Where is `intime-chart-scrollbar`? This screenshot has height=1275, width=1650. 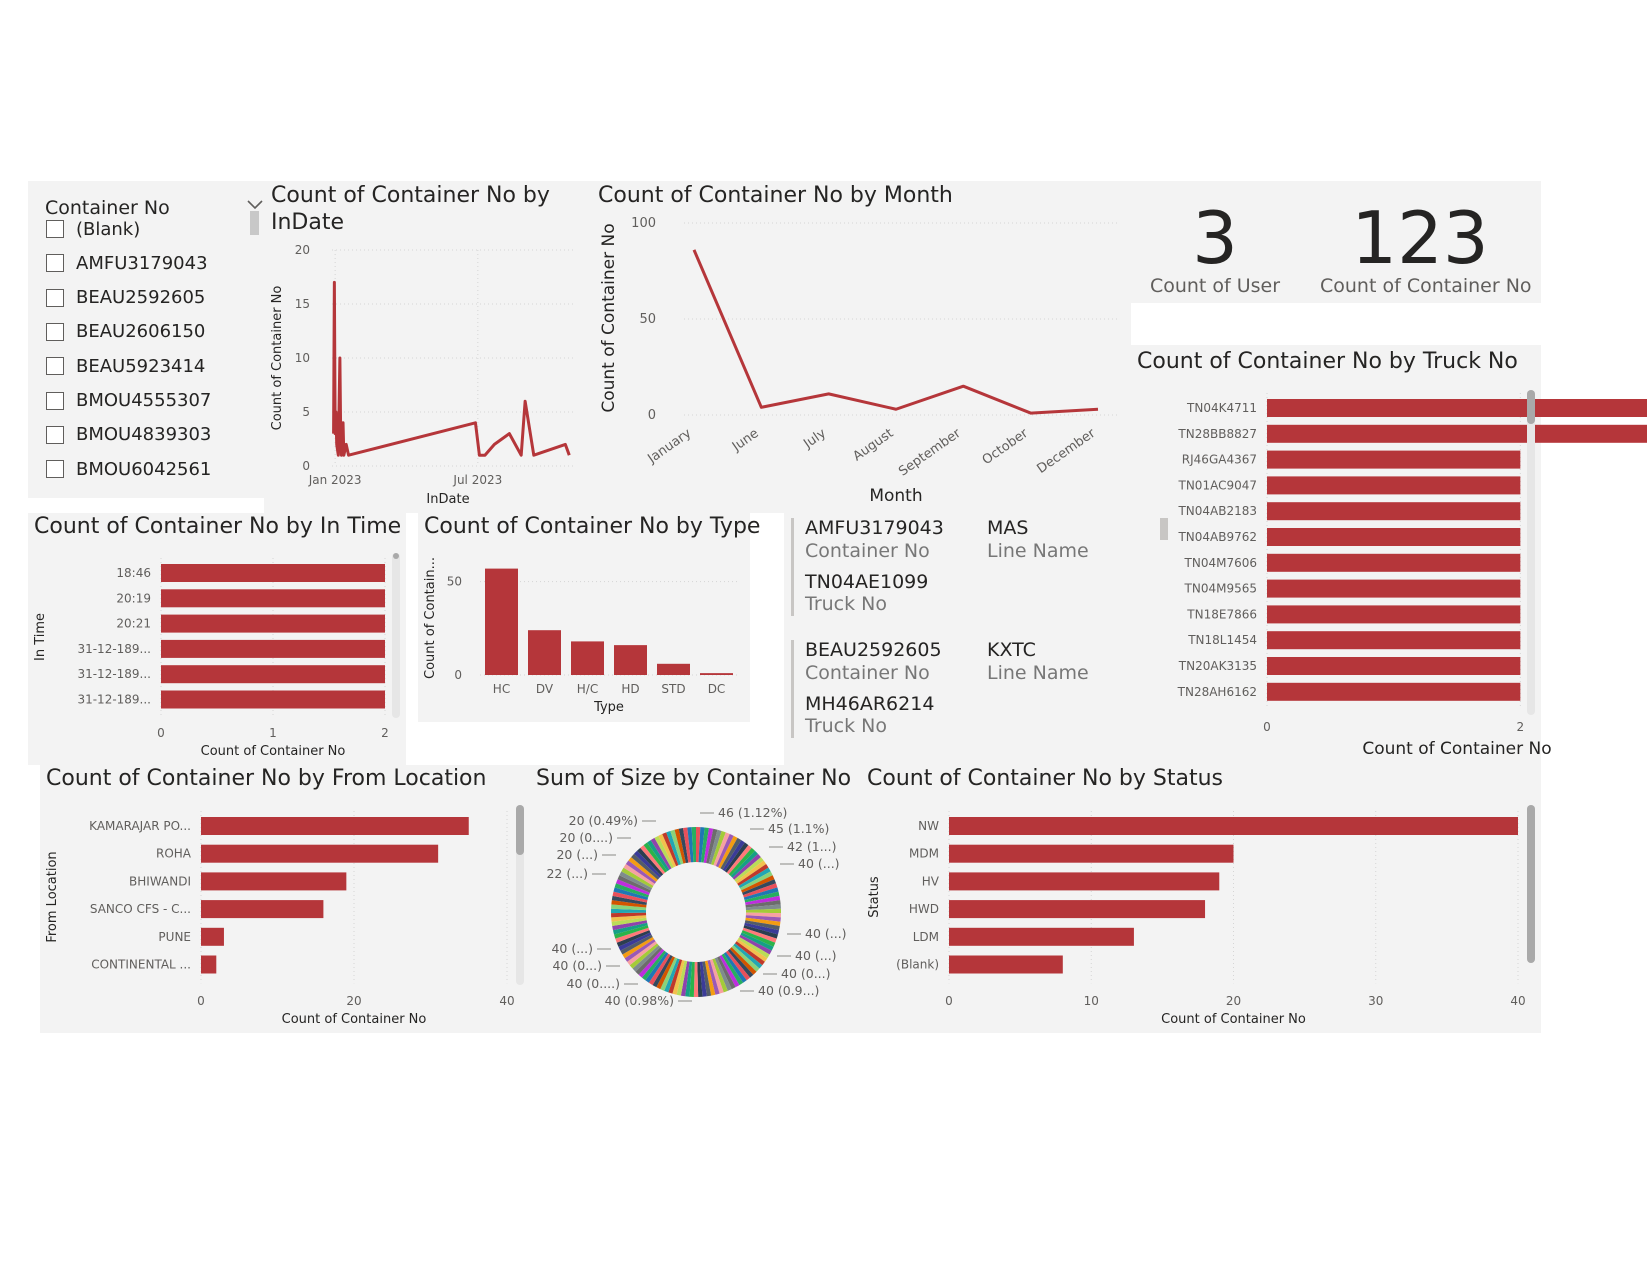 intime-chart-scrollbar is located at coordinates (396, 635).